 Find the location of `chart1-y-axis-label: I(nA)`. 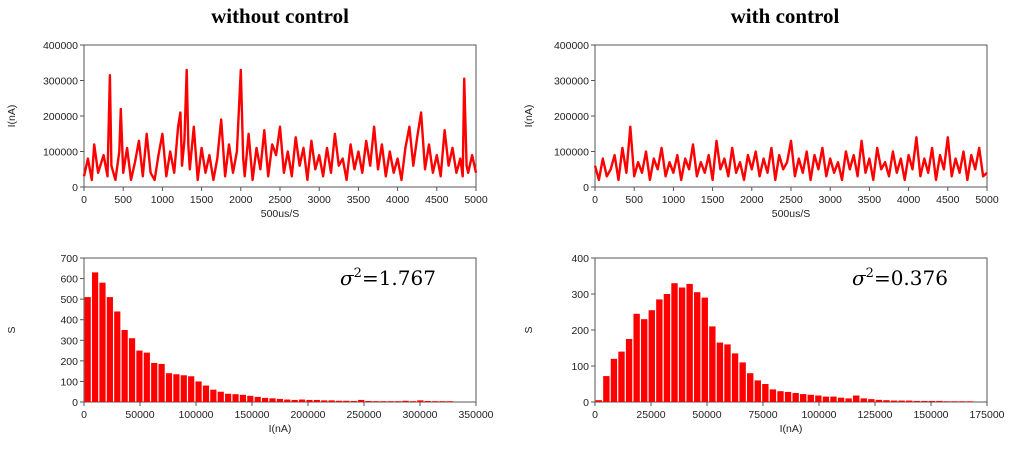

chart1-y-axis-label: I(nA) is located at coordinates (529, 116).